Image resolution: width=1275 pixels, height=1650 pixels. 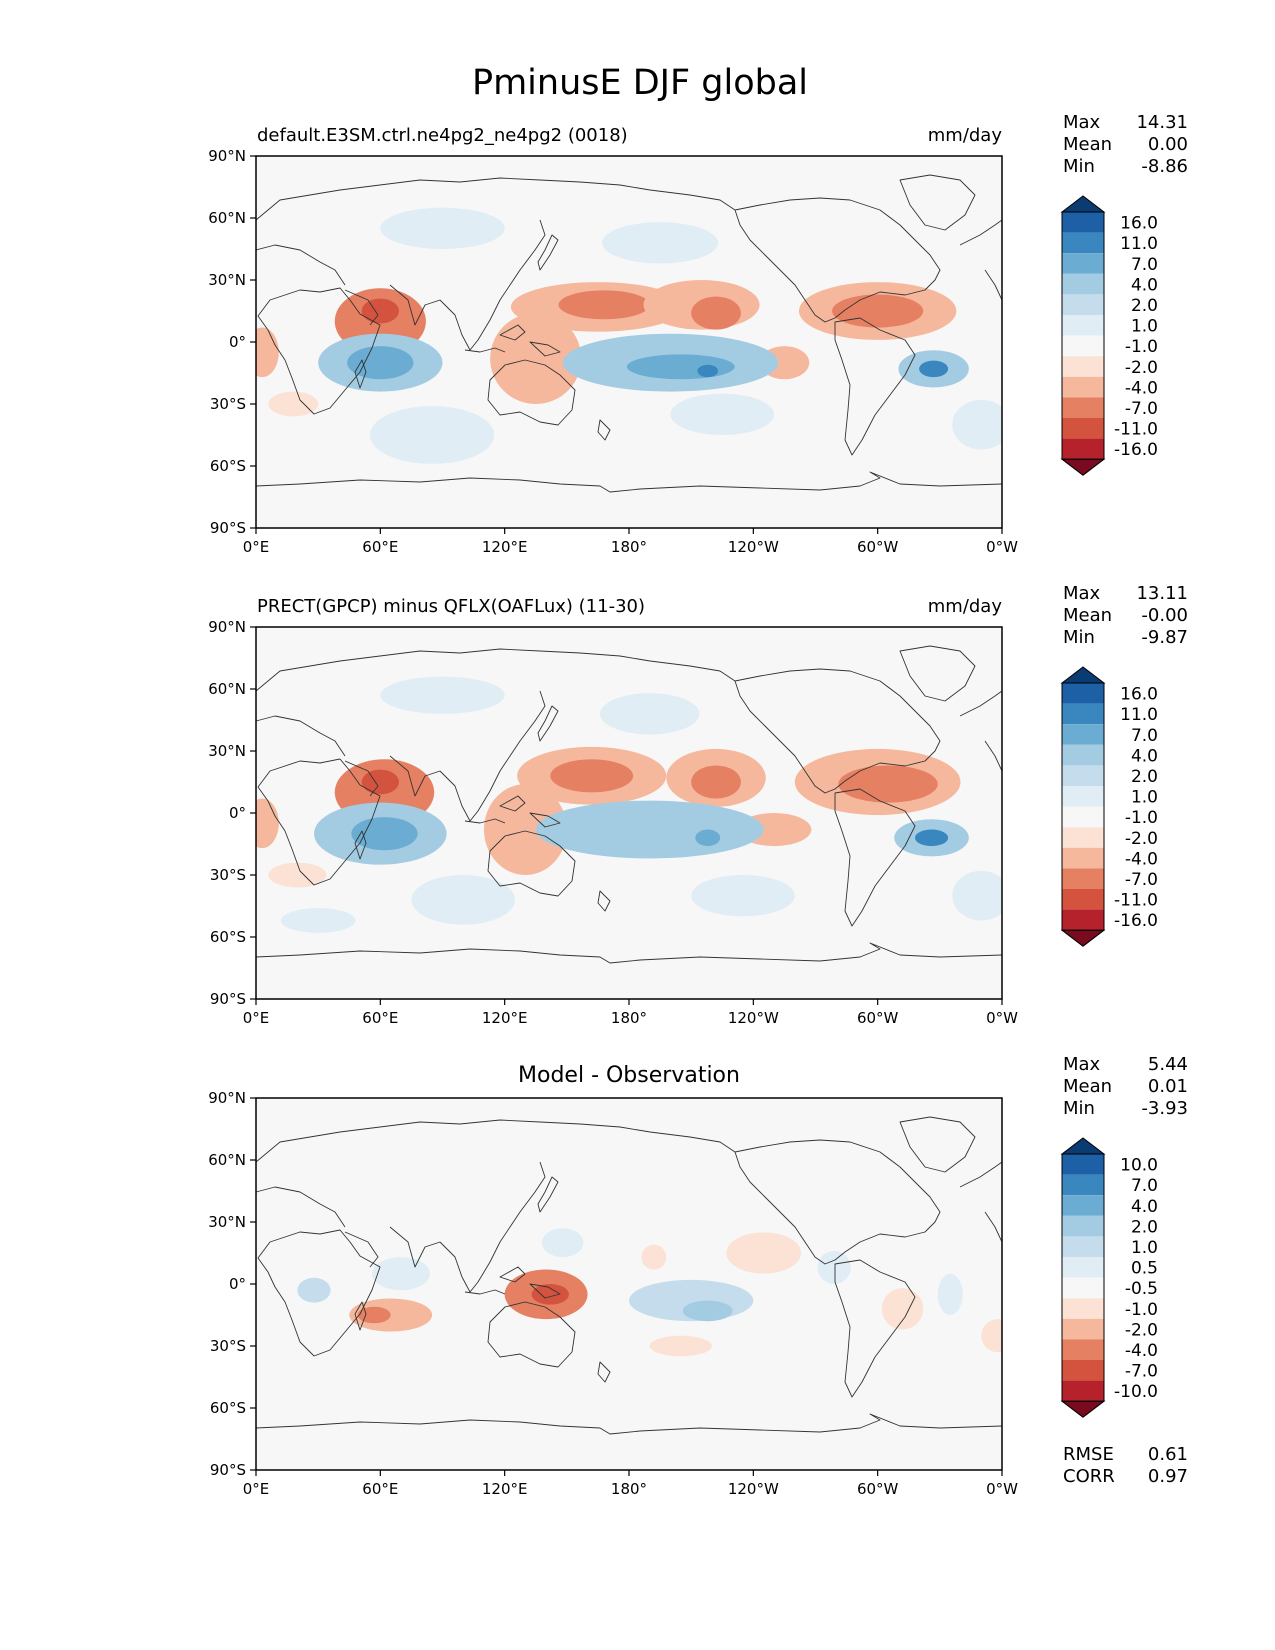 What do you see at coordinates (237, 813) in the screenshot?
I see `y-tick-label: 0°` at bounding box center [237, 813].